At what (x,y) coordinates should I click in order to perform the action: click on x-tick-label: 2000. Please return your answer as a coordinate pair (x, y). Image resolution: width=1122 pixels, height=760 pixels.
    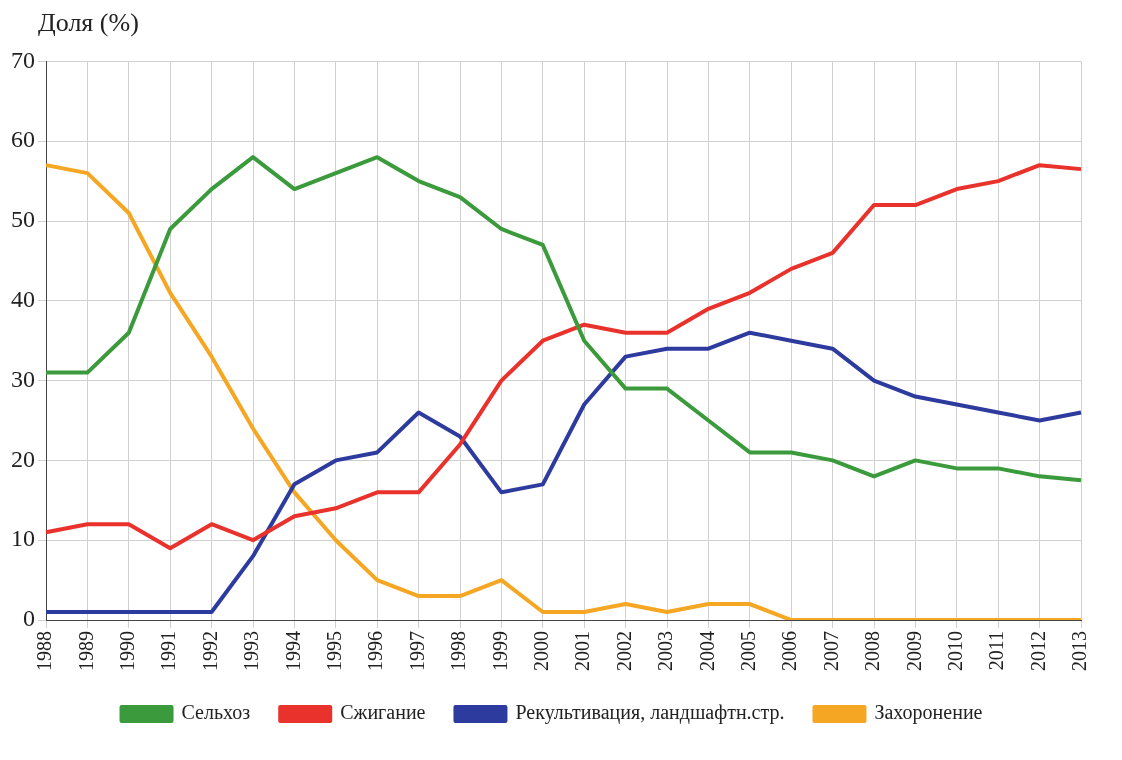
    Looking at the image, I should click on (541, 651).